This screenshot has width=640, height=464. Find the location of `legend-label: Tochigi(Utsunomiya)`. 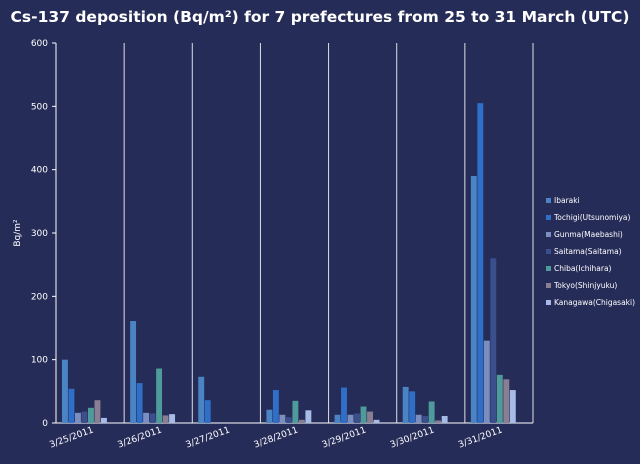

legend-label: Tochigi(Utsunomiya) is located at coordinates (591, 217).